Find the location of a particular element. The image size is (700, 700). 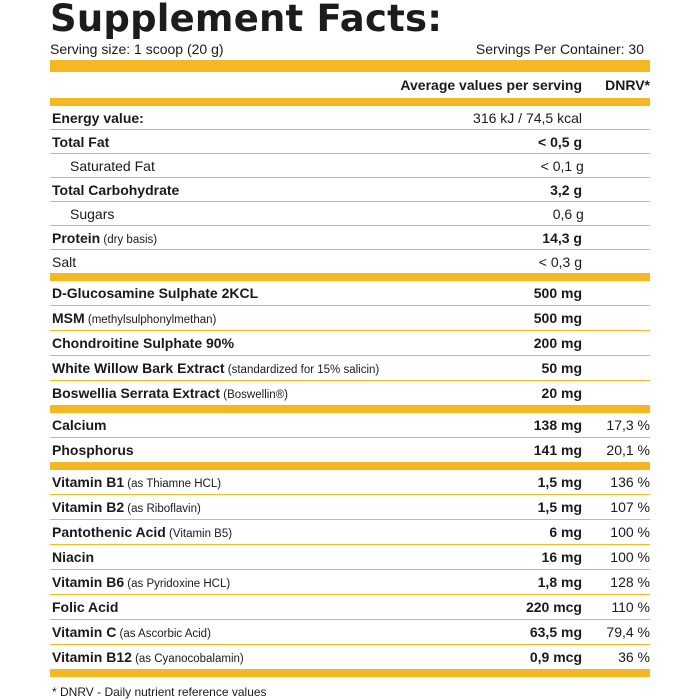

amount-cell: 14,3 g is located at coordinates (562, 237).